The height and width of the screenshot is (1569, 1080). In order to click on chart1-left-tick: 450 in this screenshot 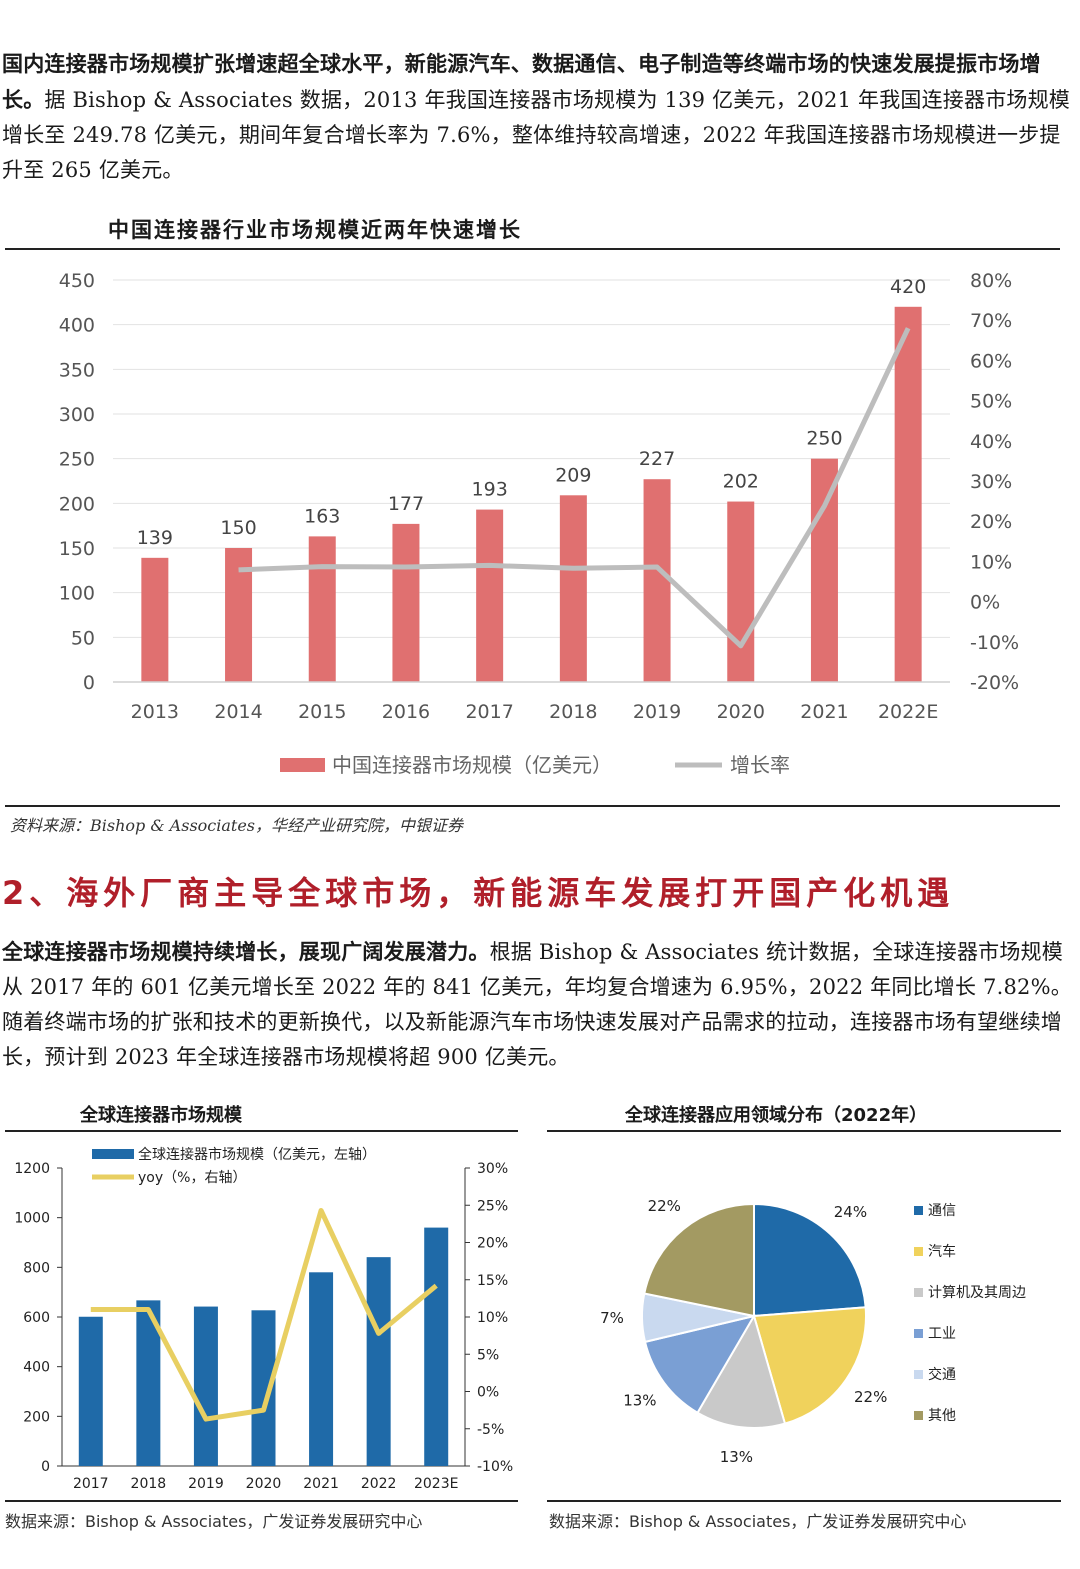, I will do `click(77, 281)`.